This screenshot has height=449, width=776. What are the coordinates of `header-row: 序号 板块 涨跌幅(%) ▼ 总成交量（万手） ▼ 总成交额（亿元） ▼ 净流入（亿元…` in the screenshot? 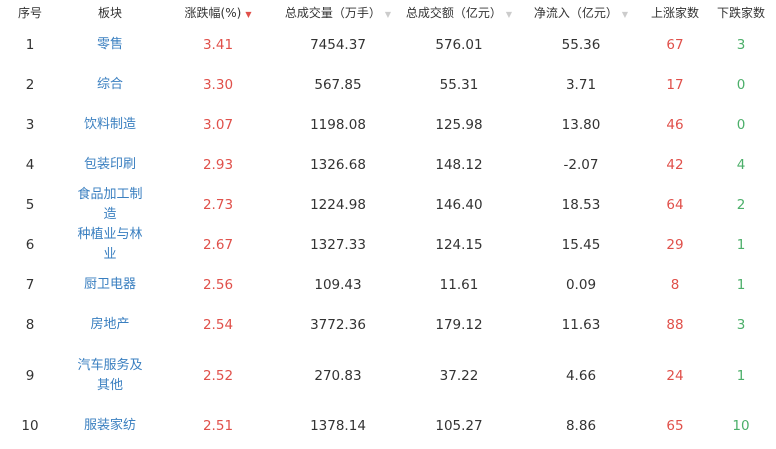 It's located at (388, 12).